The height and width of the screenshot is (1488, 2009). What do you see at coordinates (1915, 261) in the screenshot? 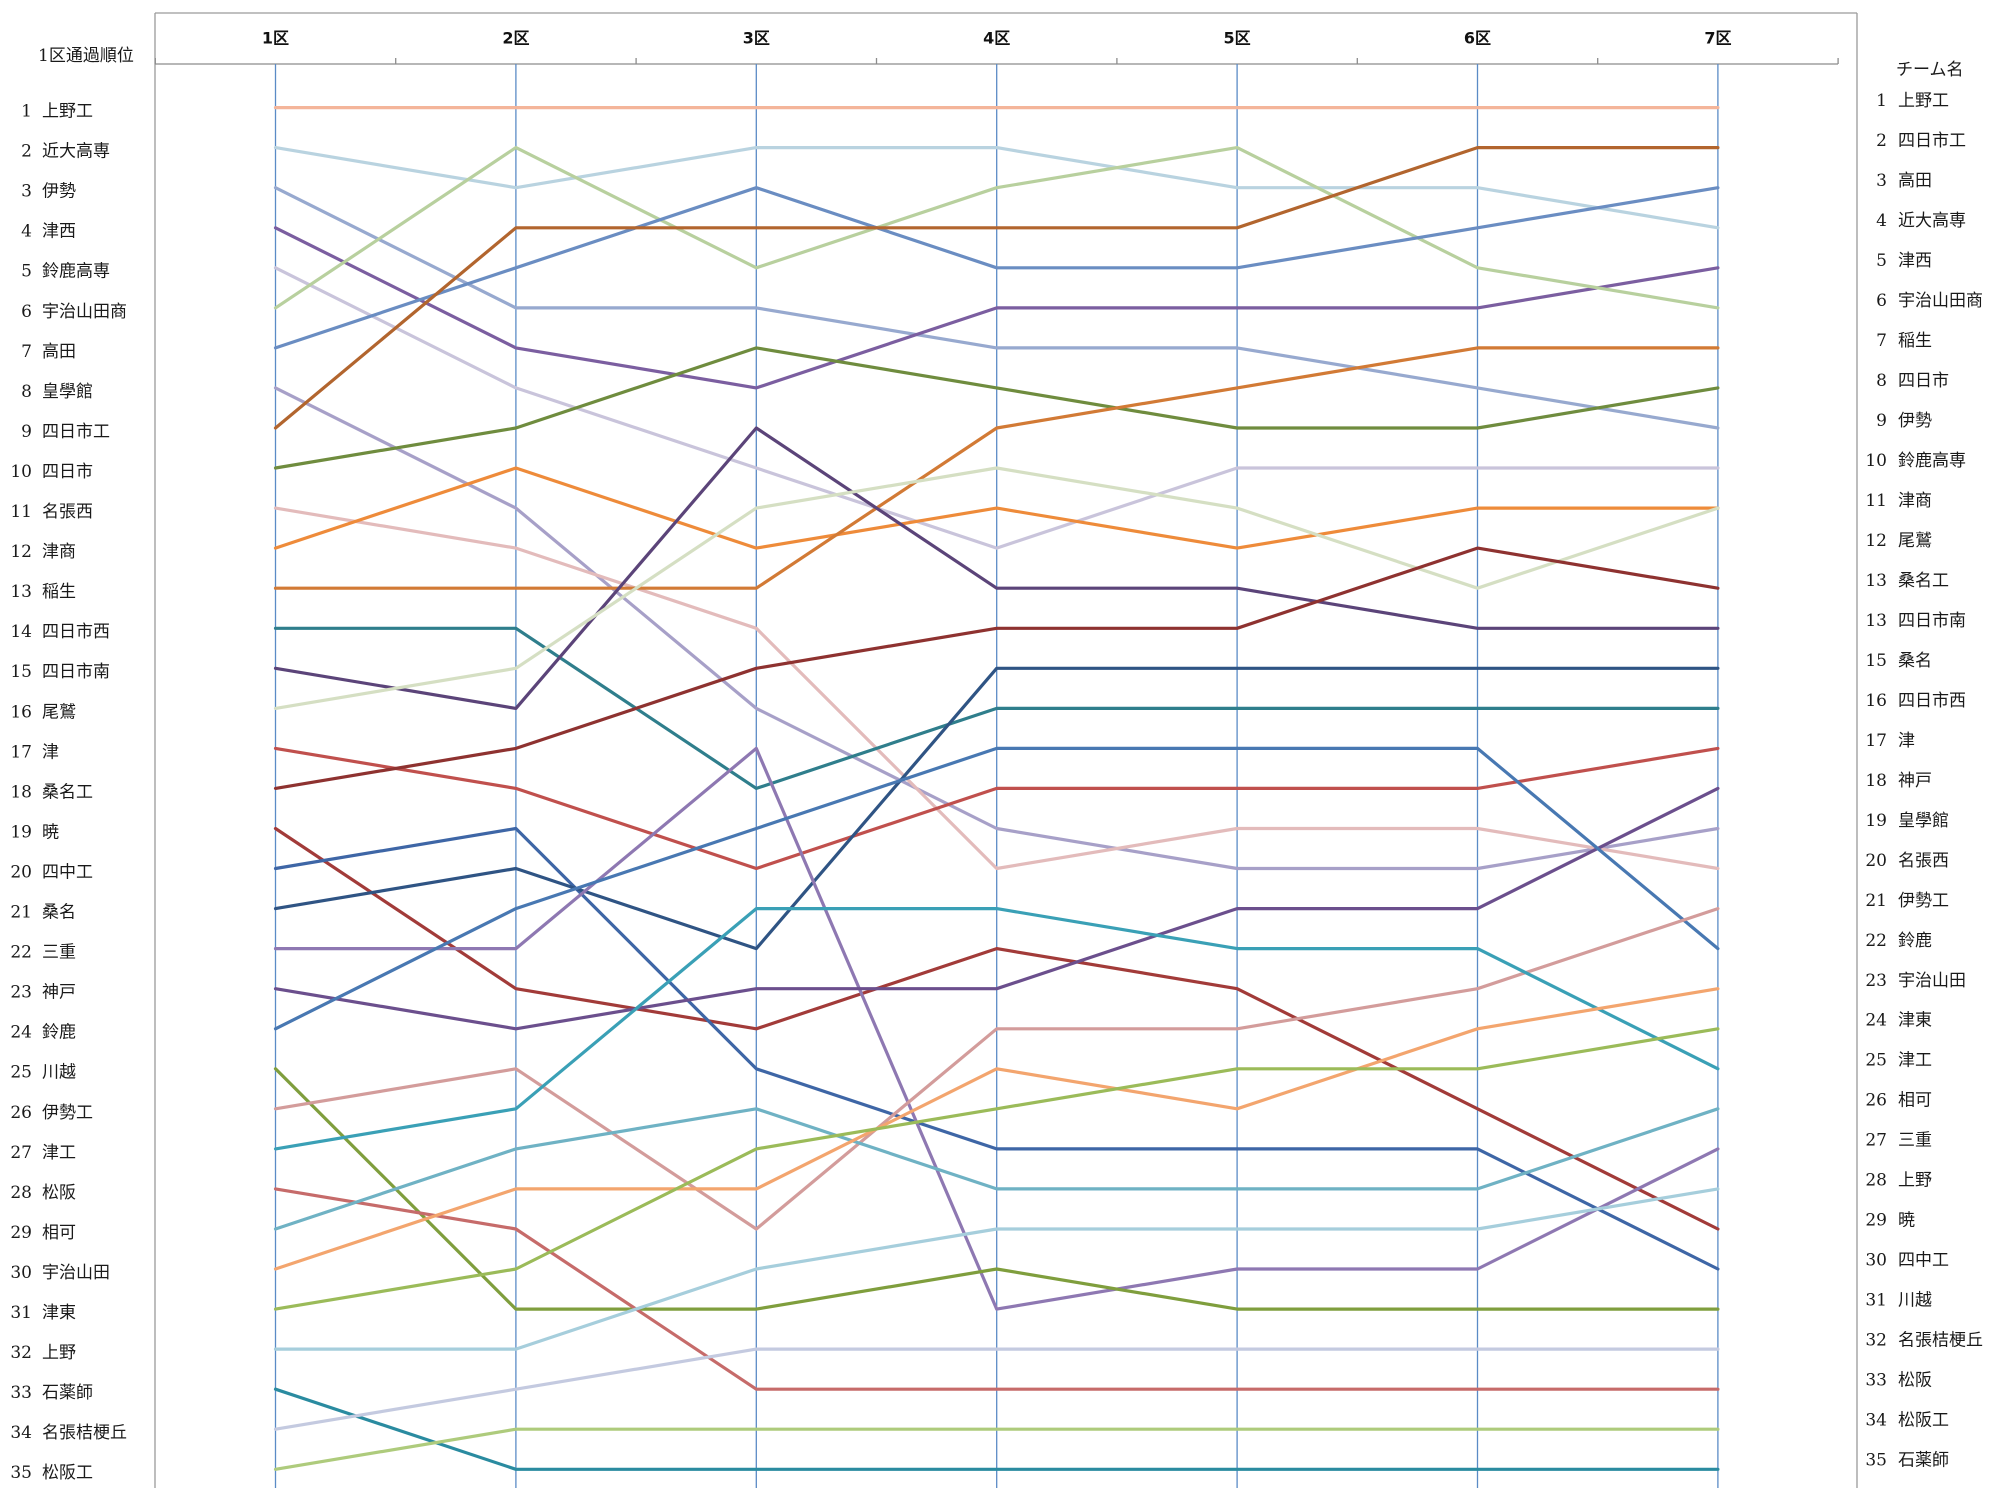
I see `final-team-name: 津西` at bounding box center [1915, 261].